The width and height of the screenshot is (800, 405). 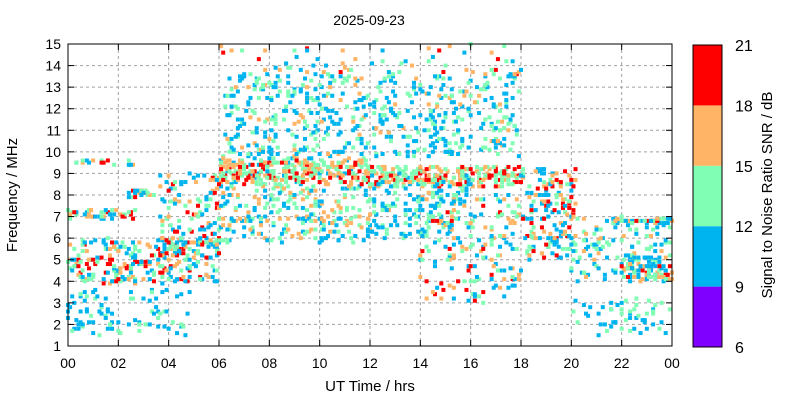 What do you see at coordinates (53, 130) in the screenshot?
I see `y-tick-label: 11` at bounding box center [53, 130].